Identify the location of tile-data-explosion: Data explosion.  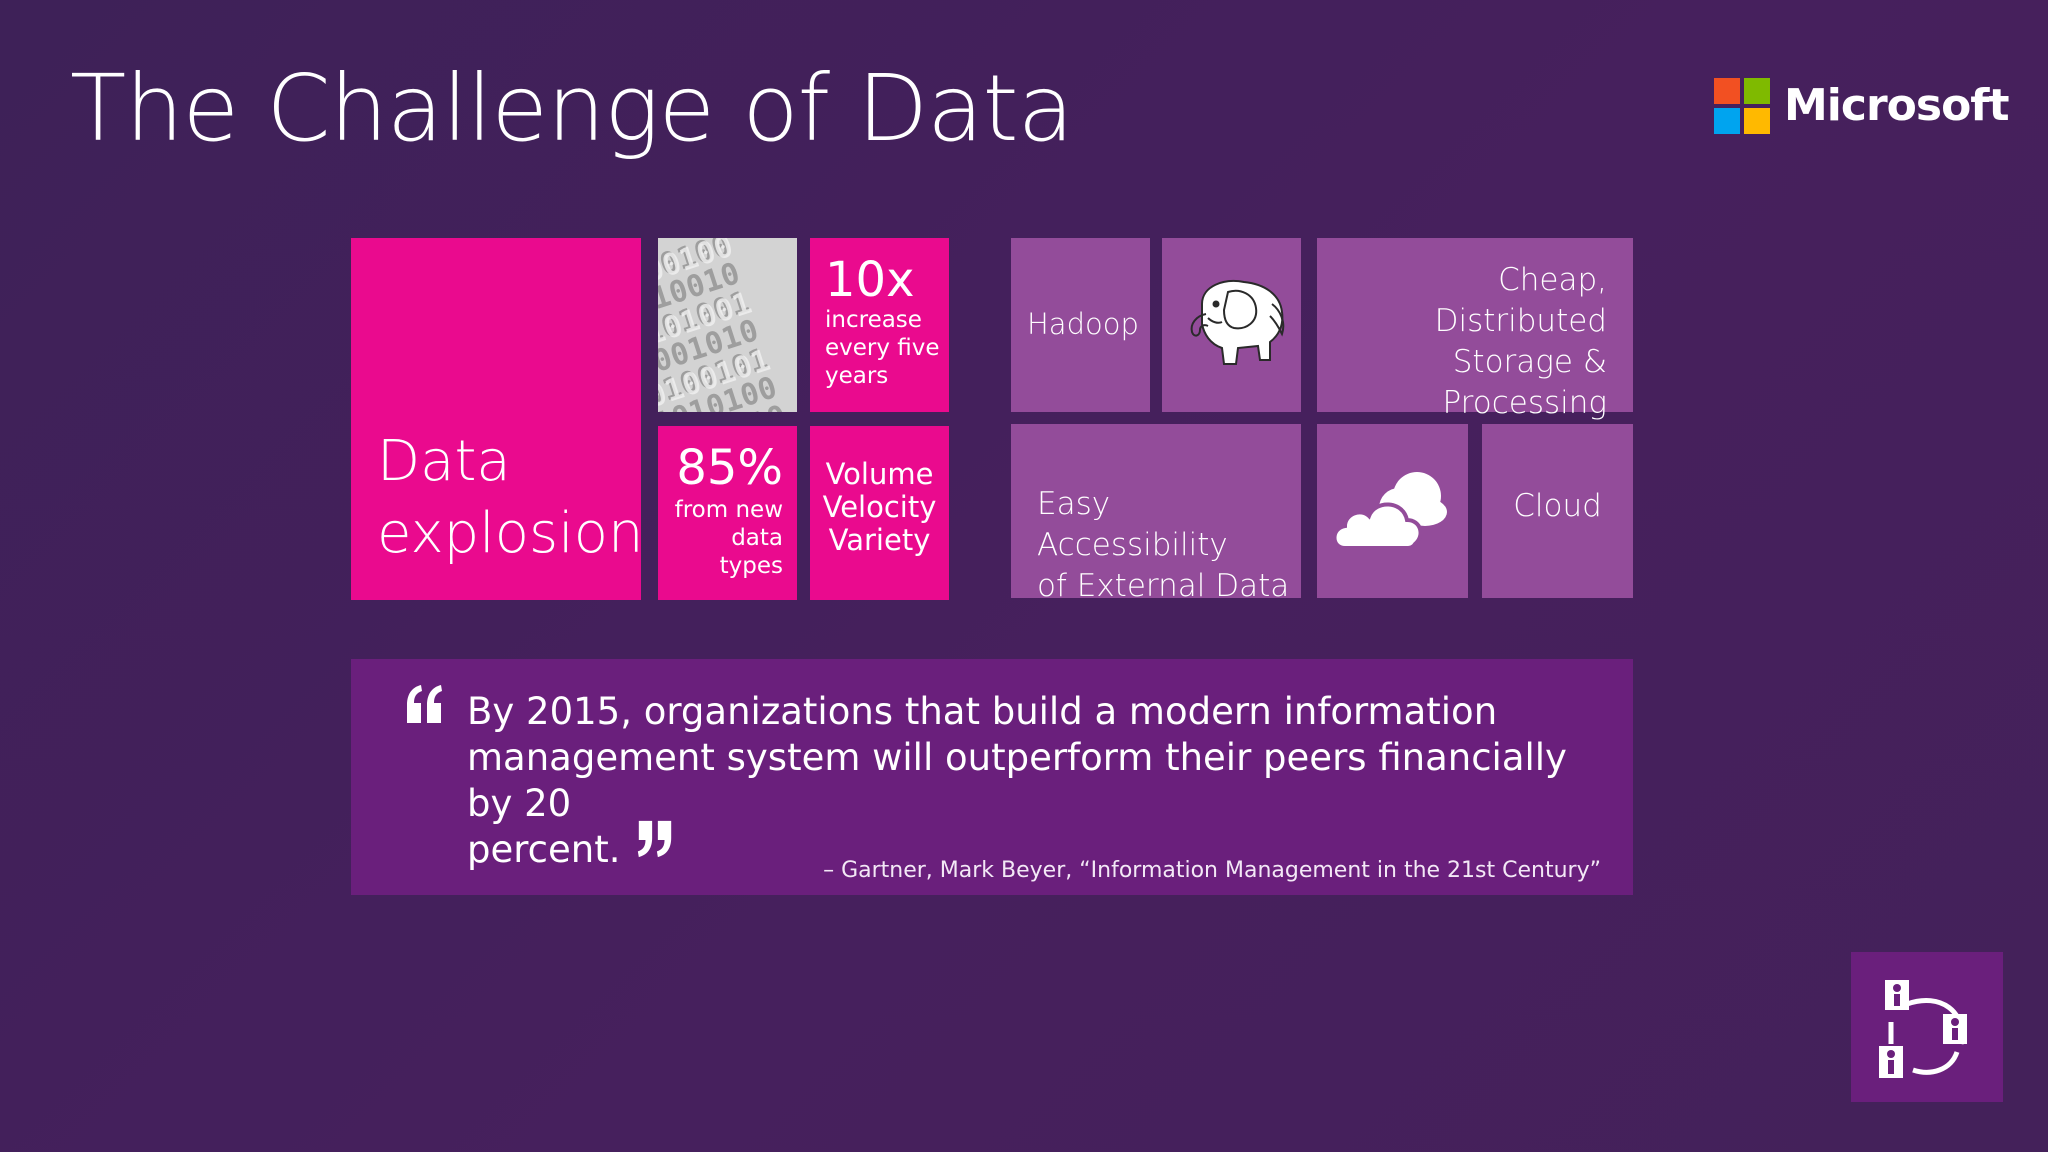
(497, 419).